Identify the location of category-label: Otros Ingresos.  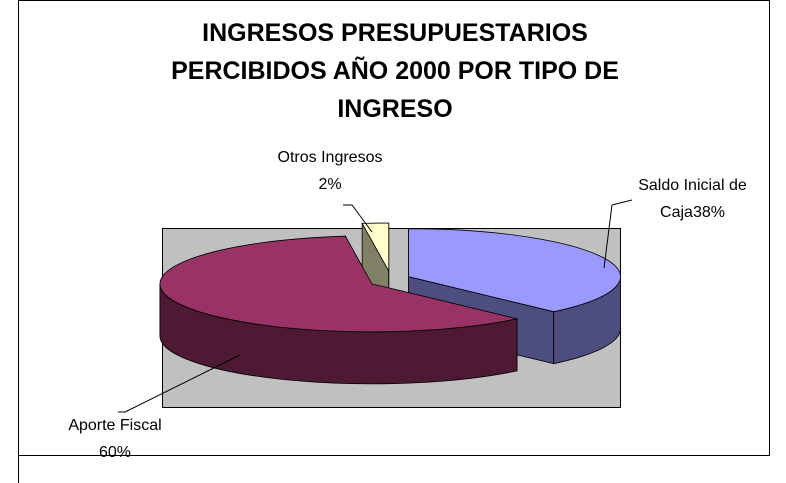
(330, 157).